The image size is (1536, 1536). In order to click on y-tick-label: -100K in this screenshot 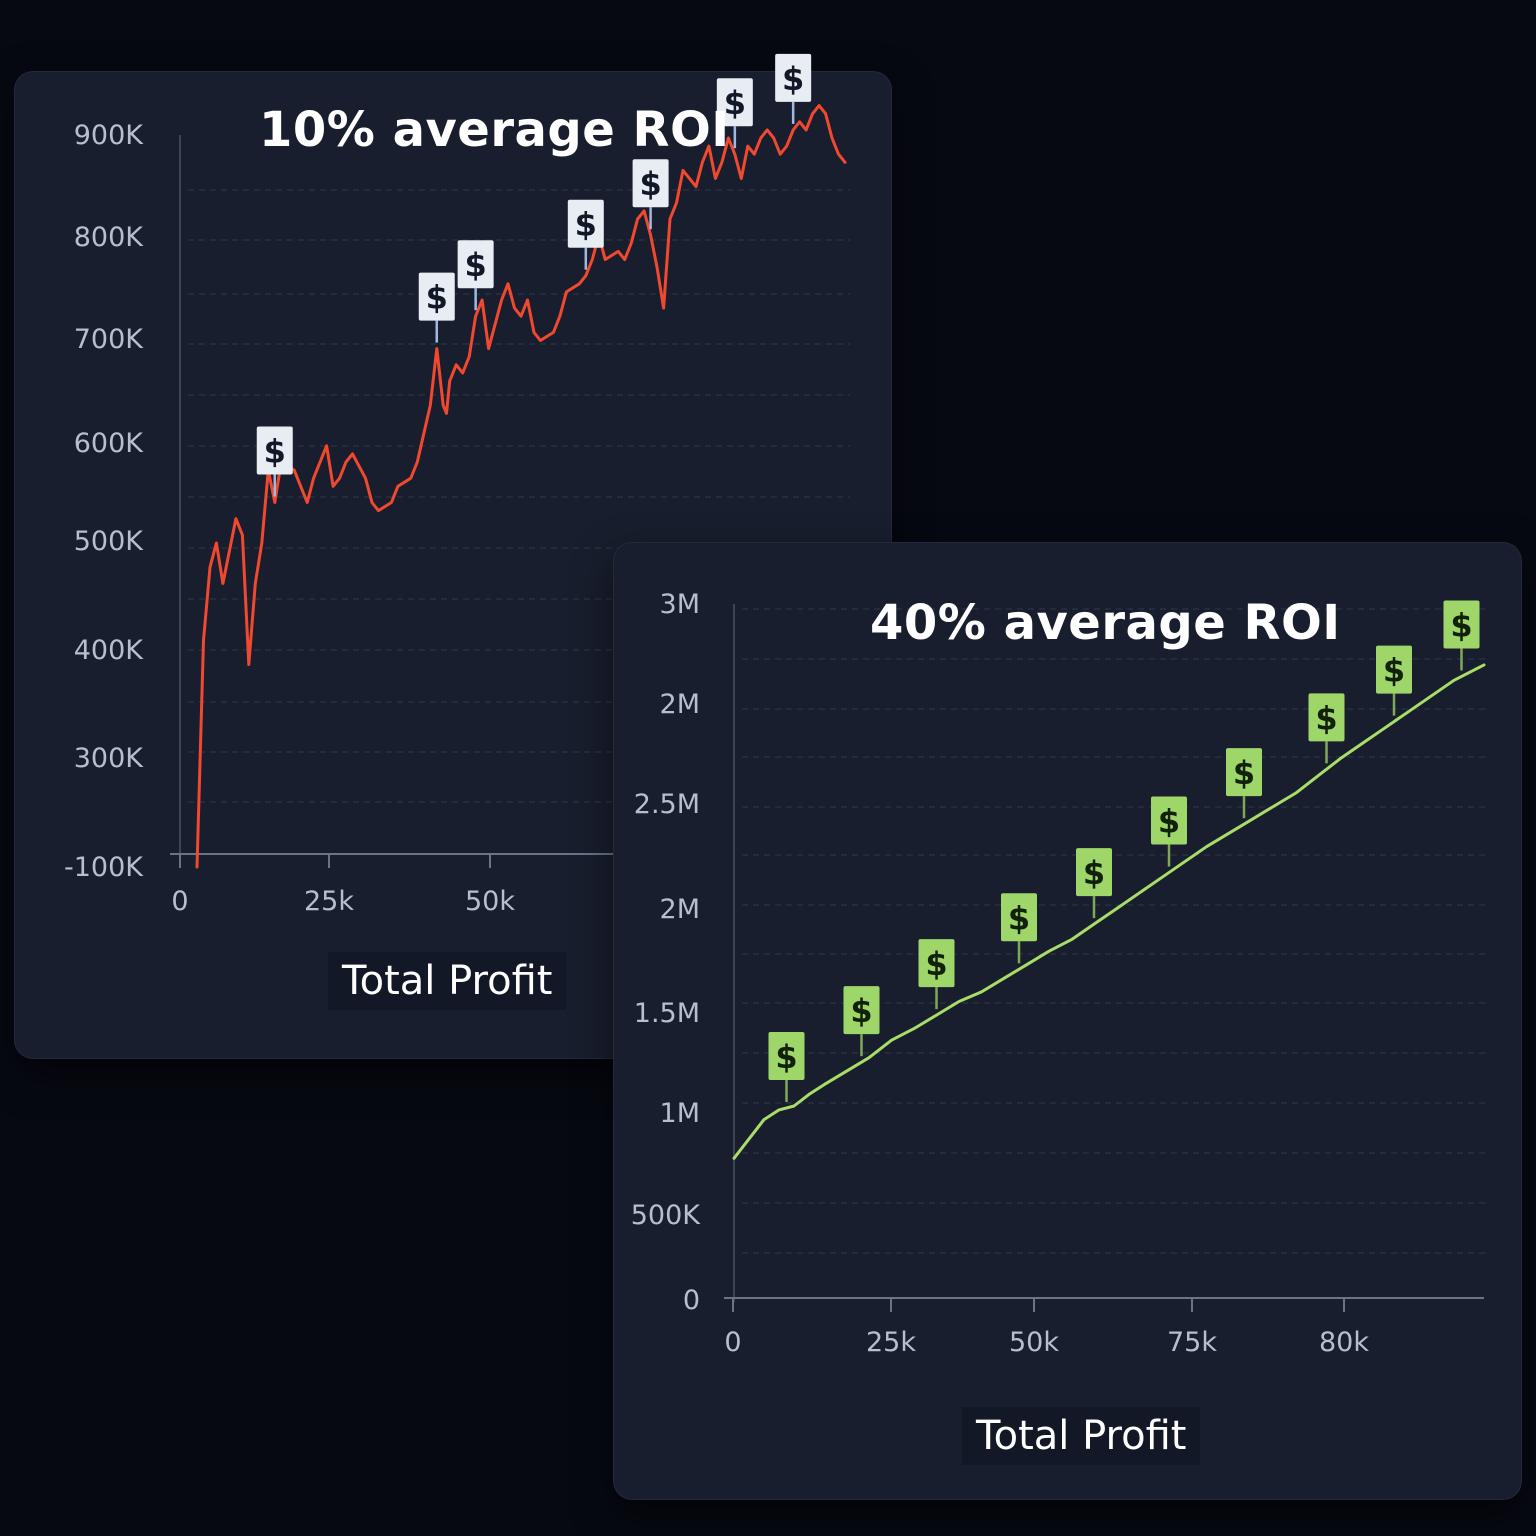, I will do `click(104, 867)`.